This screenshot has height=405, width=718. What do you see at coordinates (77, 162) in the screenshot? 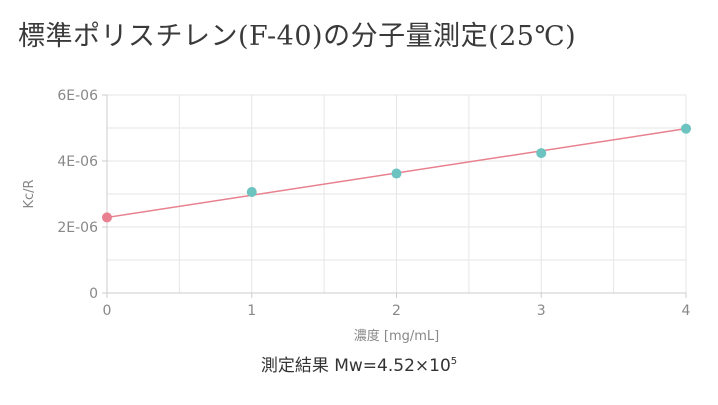
I see `y-tick-label: 4E-06` at bounding box center [77, 162].